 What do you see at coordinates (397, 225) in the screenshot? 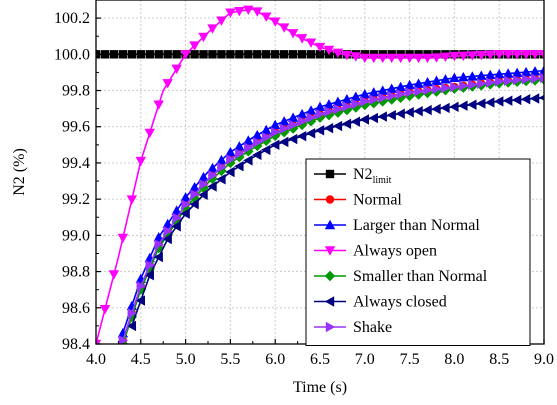
I see `legend-entry: Larger than Normal` at bounding box center [397, 225].